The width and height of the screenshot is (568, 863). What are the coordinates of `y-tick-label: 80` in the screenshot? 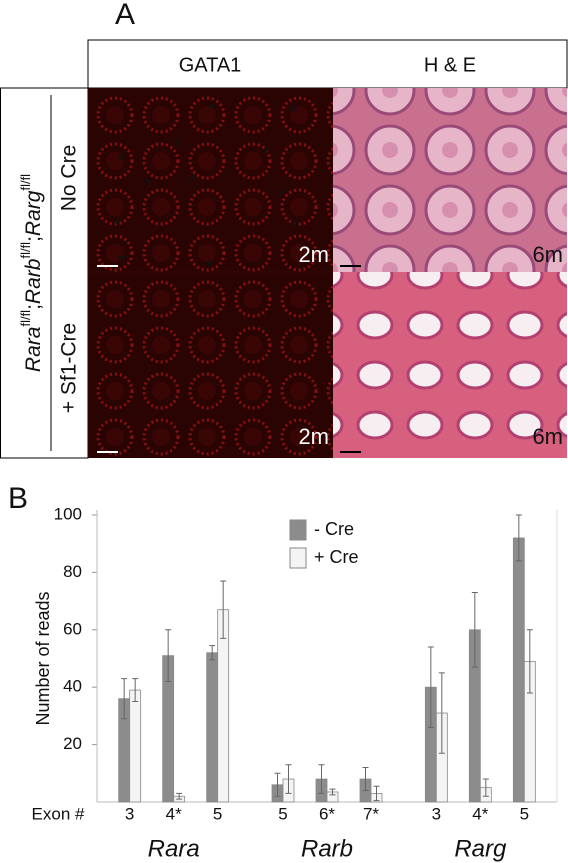 It's located at (72, 571).